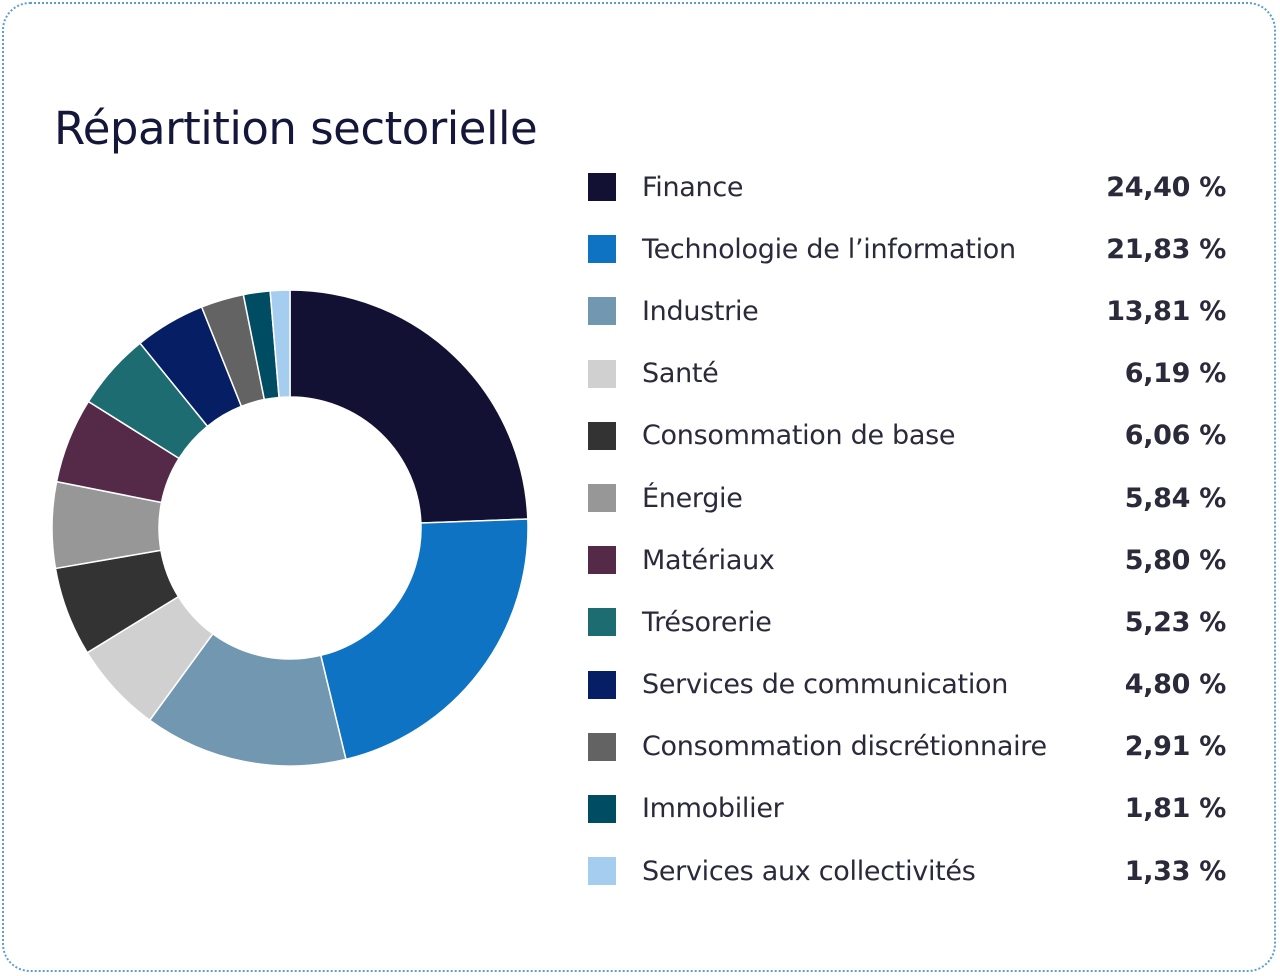  What do you see at coordinates (909, 187) in the screenshot?
I see `legend-item: Finance 24,40 %` at bounding box center [909, 187].